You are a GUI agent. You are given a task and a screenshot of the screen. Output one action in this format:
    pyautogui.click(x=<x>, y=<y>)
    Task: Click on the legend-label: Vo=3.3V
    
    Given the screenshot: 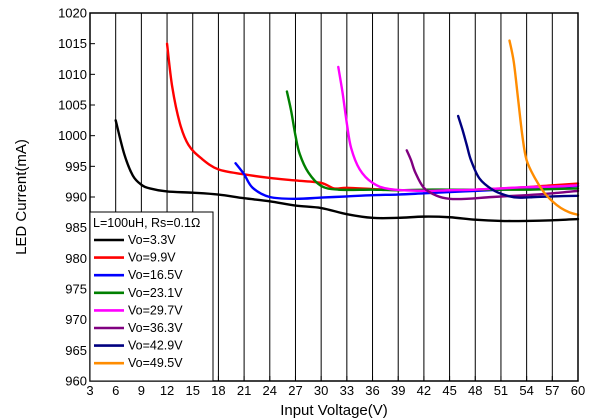 What is the action you would take?
    pyautogui.click(x=152, y=240)
    